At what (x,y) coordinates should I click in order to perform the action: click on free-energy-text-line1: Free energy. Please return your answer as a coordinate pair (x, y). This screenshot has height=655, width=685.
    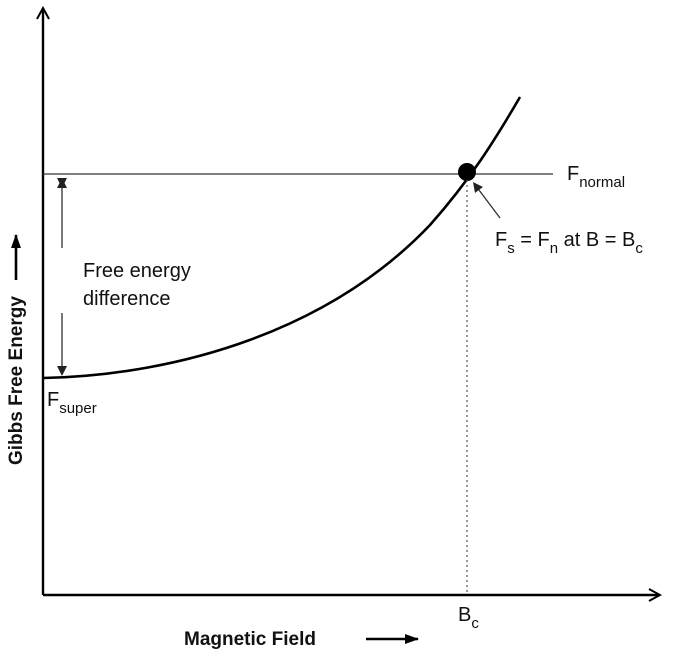
    Looking at the image, I should click on (137, 271).